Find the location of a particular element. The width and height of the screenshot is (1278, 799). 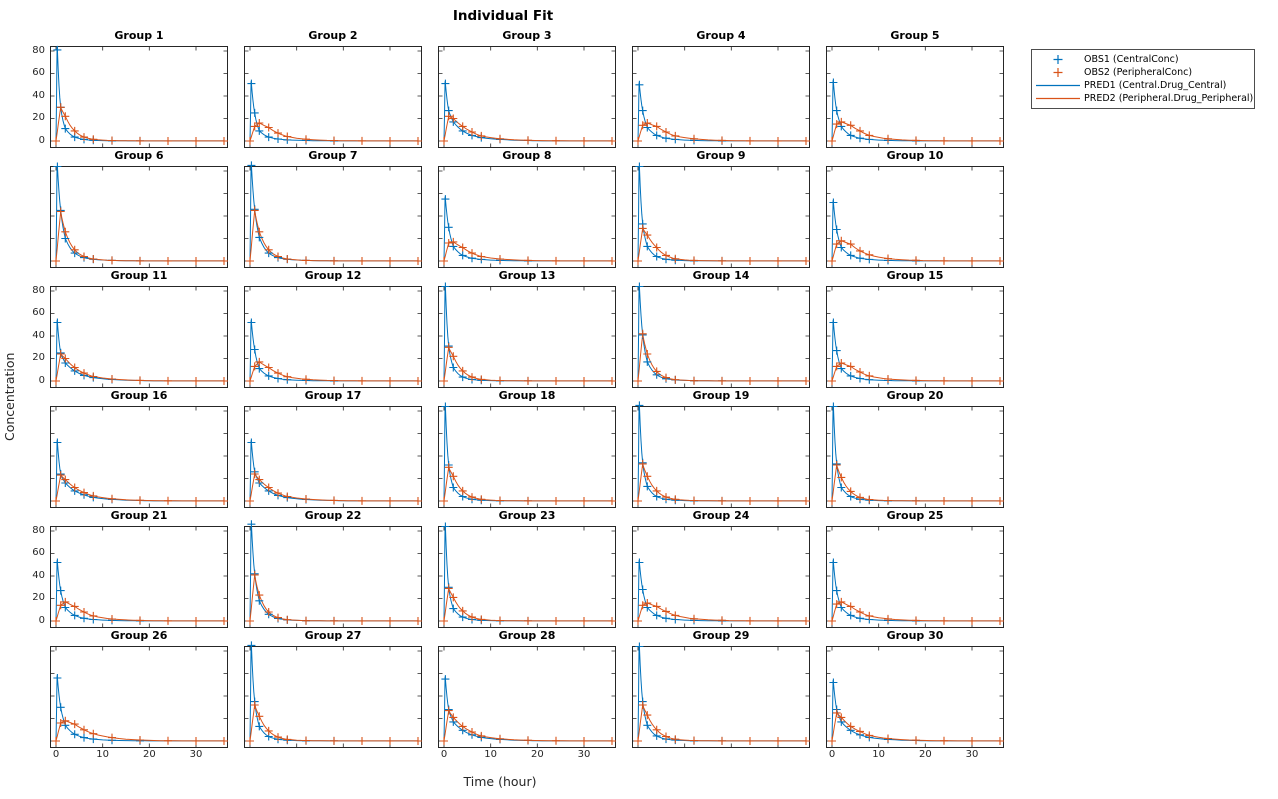

legend-label-obs1: OBS1 (CentralConc) is located at coordinates (1131, 59).